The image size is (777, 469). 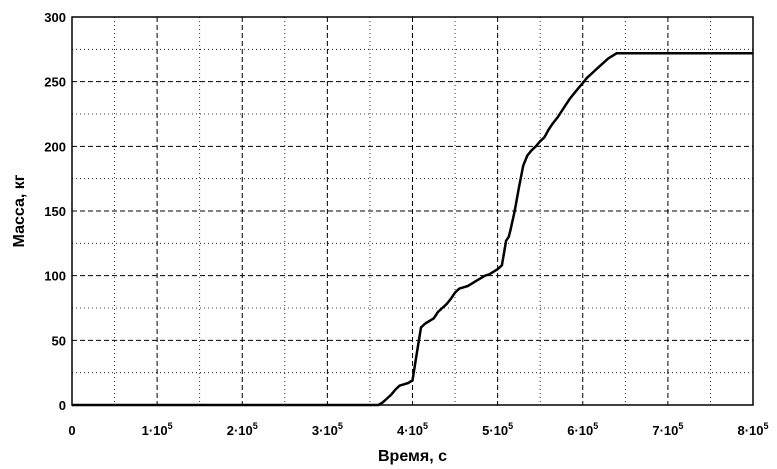 What do you see at coordinates (582, 429) in the screenshot?
I see `x-tick-label: 6·10⁵` at bounding box center [582, 429].